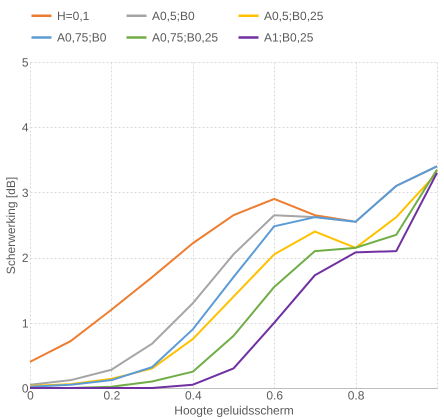 The width and height of the screenshot is (444, 420). What do you see at coordinates (25, 193) in the screenshot?
I see `y-tick-label: 3` at bounding box center [25, 193].